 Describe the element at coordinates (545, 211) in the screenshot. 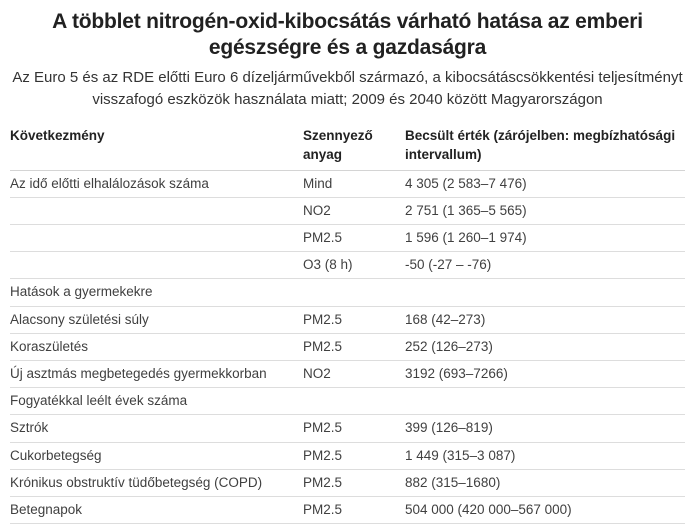

I see `value-cell: 2 751 (1 365–5 565)` at that location.